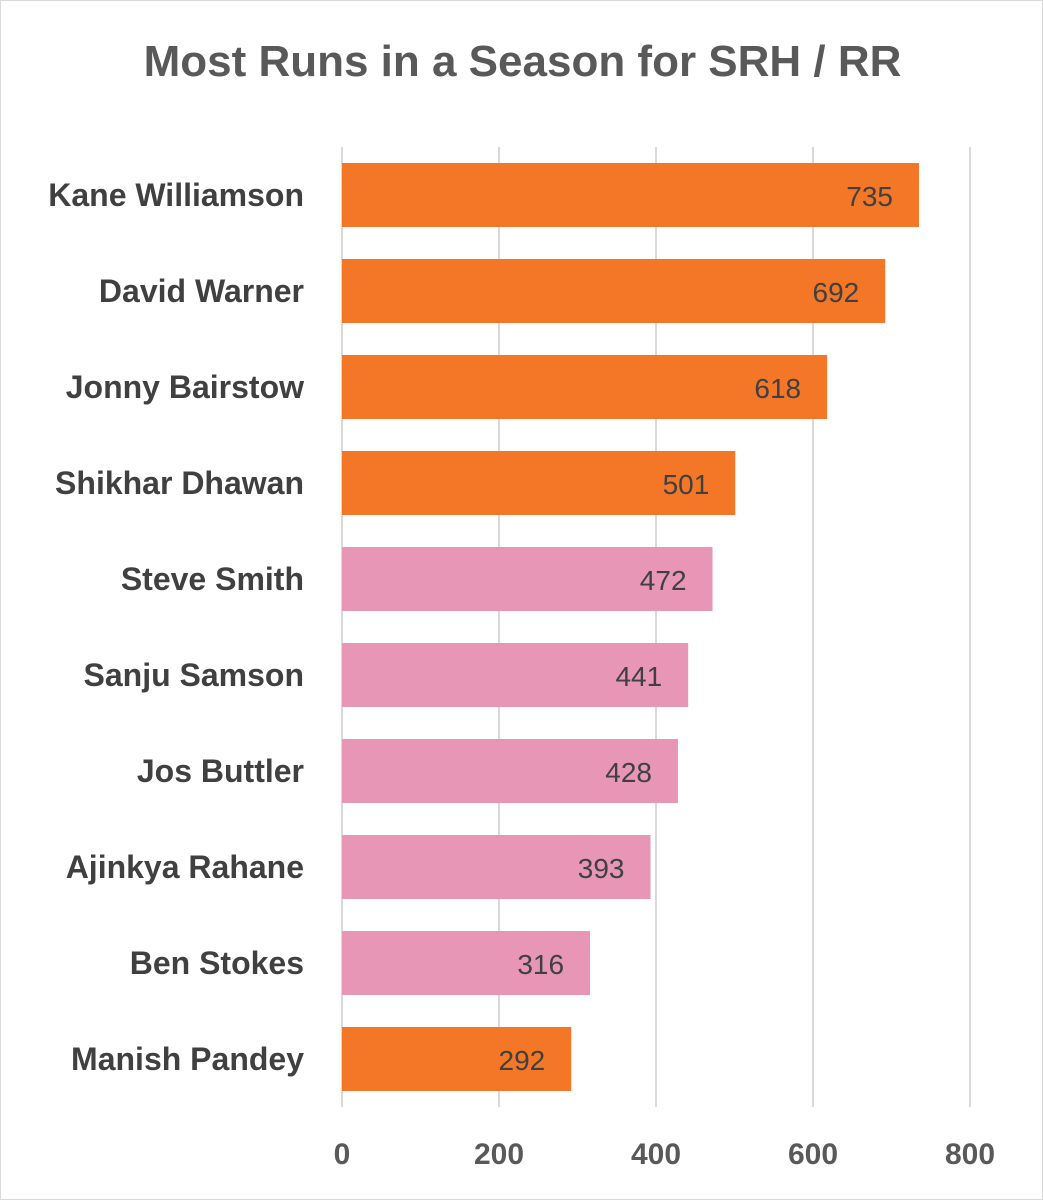 The image size is (1043, 1200). I want to click on data-label: 735, so click(869, 196).